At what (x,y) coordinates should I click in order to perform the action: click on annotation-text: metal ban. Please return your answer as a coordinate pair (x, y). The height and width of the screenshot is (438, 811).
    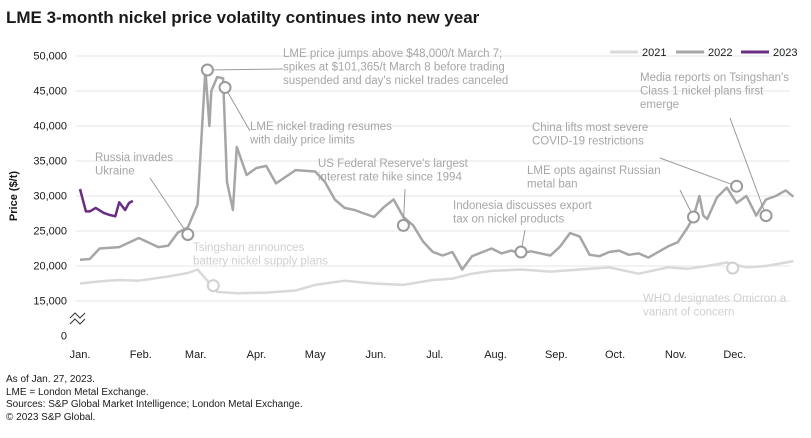
    Looking at the image, I should click on (552, 185).